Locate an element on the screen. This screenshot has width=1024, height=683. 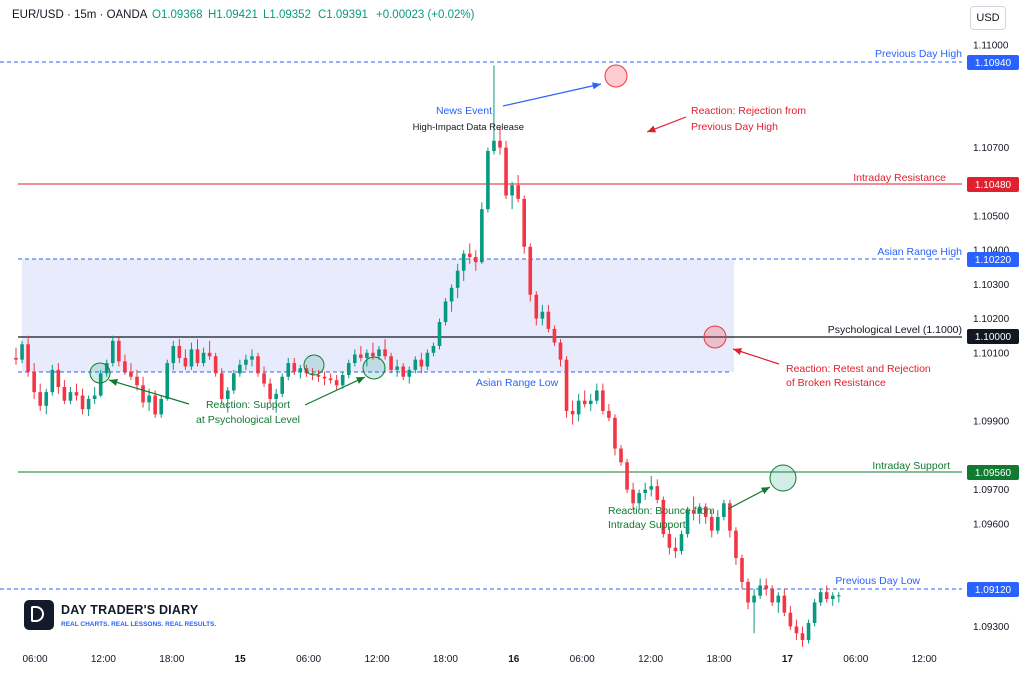
bounce-marker is located at coordinates (783, 478).